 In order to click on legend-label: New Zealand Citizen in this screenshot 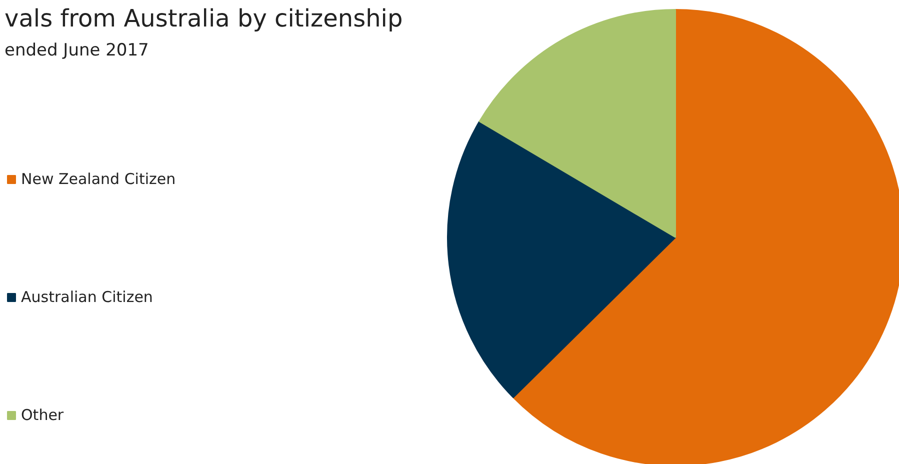, I will do `click(98, 179)`.